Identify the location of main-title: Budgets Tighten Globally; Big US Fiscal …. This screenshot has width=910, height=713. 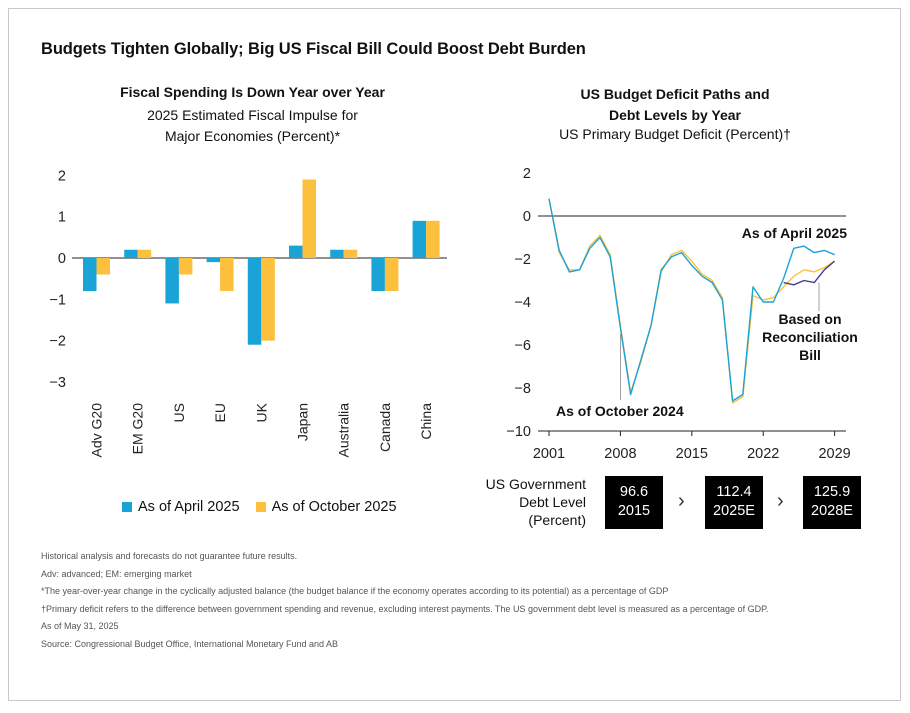
(313, 49).